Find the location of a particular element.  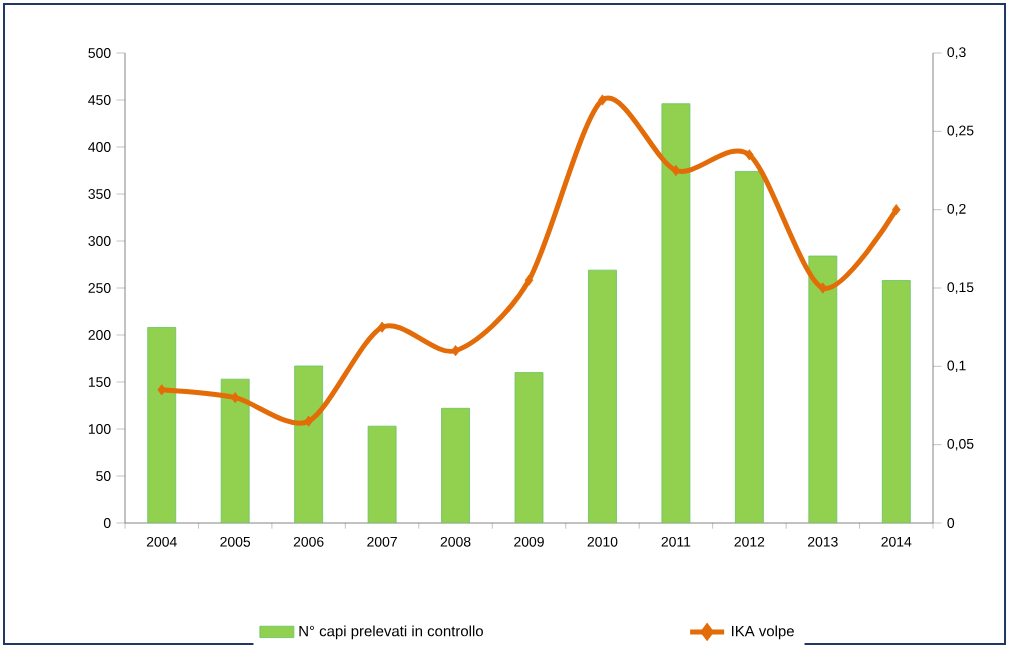

y2-tick-label: 0,3 is located at coordinates (956, 53).